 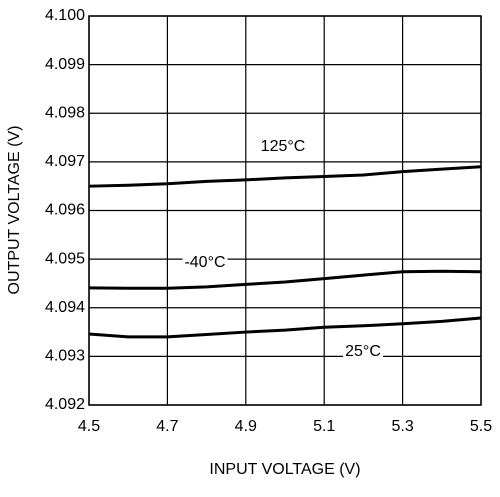 I want to click on y-tick-label: 4.092, so click(x=65, y=404).